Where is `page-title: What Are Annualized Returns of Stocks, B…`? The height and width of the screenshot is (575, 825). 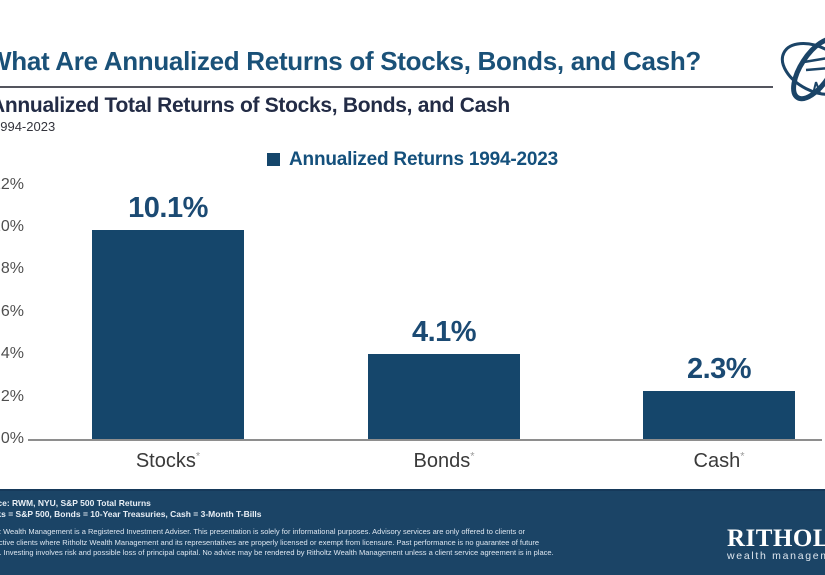
page-title: What Are Annualized Returns of Stocks, B… is located at coordinates (350, 61).